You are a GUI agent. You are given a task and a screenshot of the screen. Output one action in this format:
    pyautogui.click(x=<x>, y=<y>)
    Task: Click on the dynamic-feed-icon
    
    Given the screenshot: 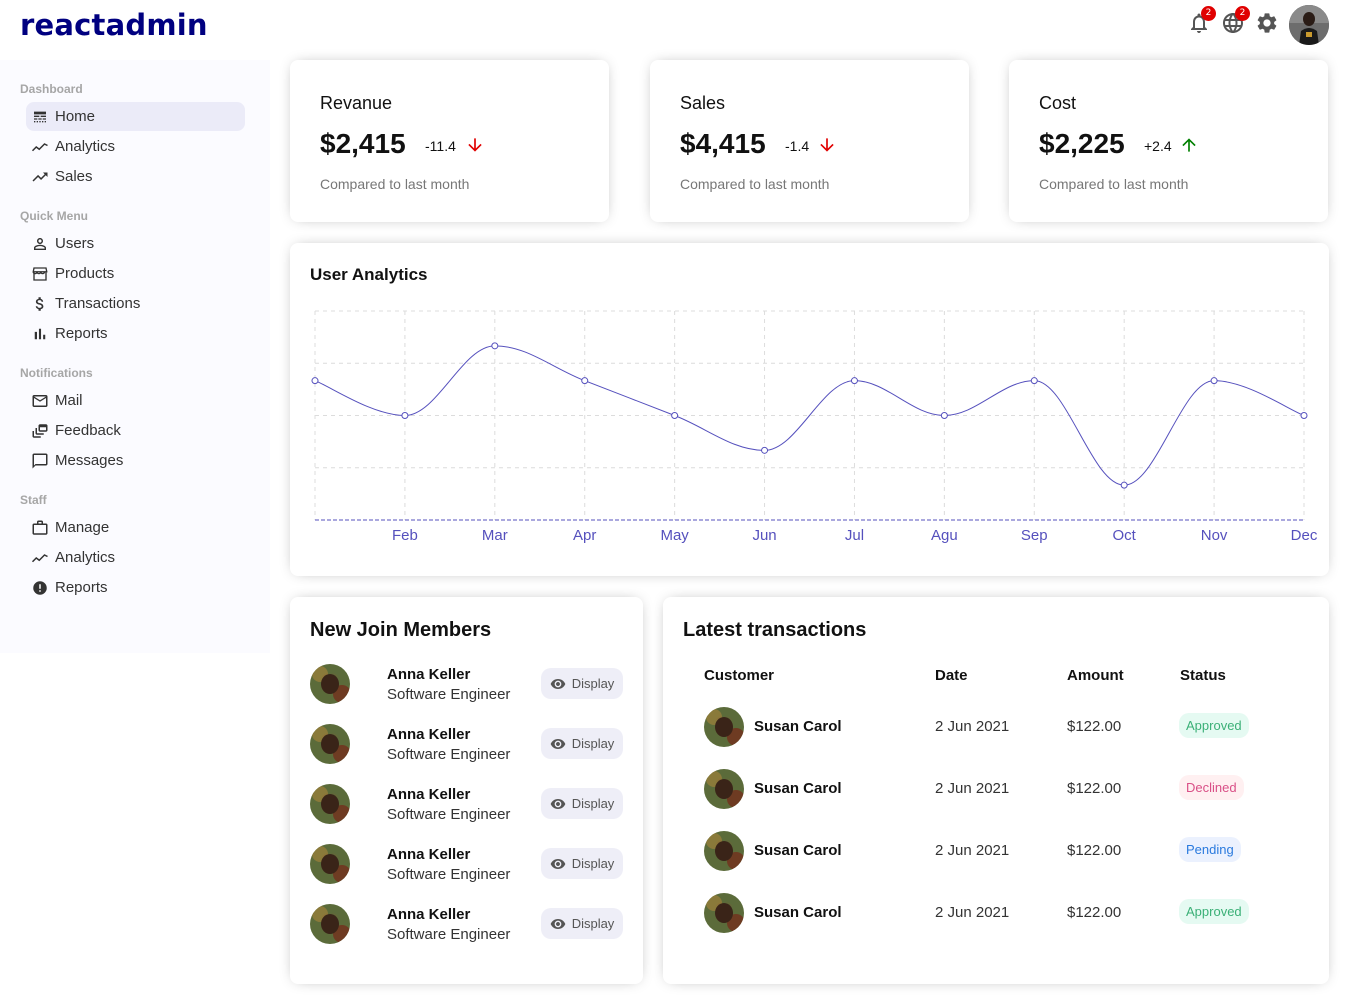 What is the action you would take?
    pyautogui.click(x=40, y=431)
    